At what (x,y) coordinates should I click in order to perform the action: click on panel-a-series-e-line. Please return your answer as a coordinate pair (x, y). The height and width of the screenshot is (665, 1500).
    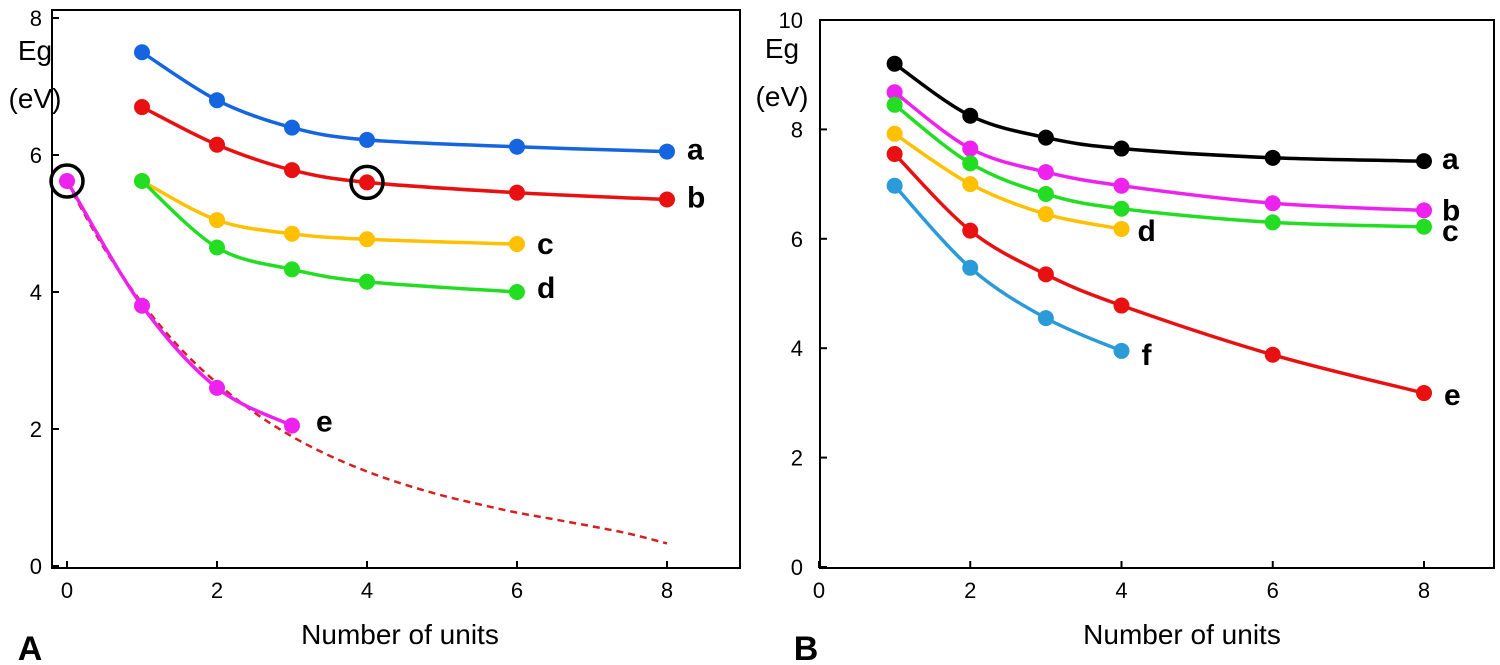
    Looking at the image, I should click on (179, 304).